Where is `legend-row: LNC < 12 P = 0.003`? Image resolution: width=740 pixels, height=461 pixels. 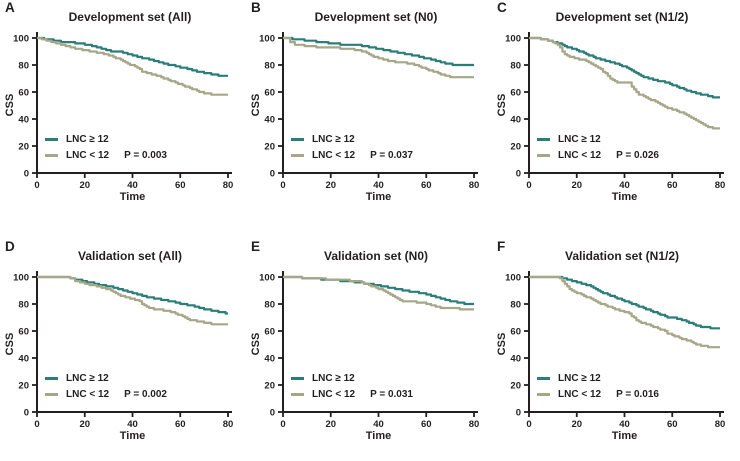
legend-row: LNC < 12 P = 0.003 is located at coordinates (106, 155).